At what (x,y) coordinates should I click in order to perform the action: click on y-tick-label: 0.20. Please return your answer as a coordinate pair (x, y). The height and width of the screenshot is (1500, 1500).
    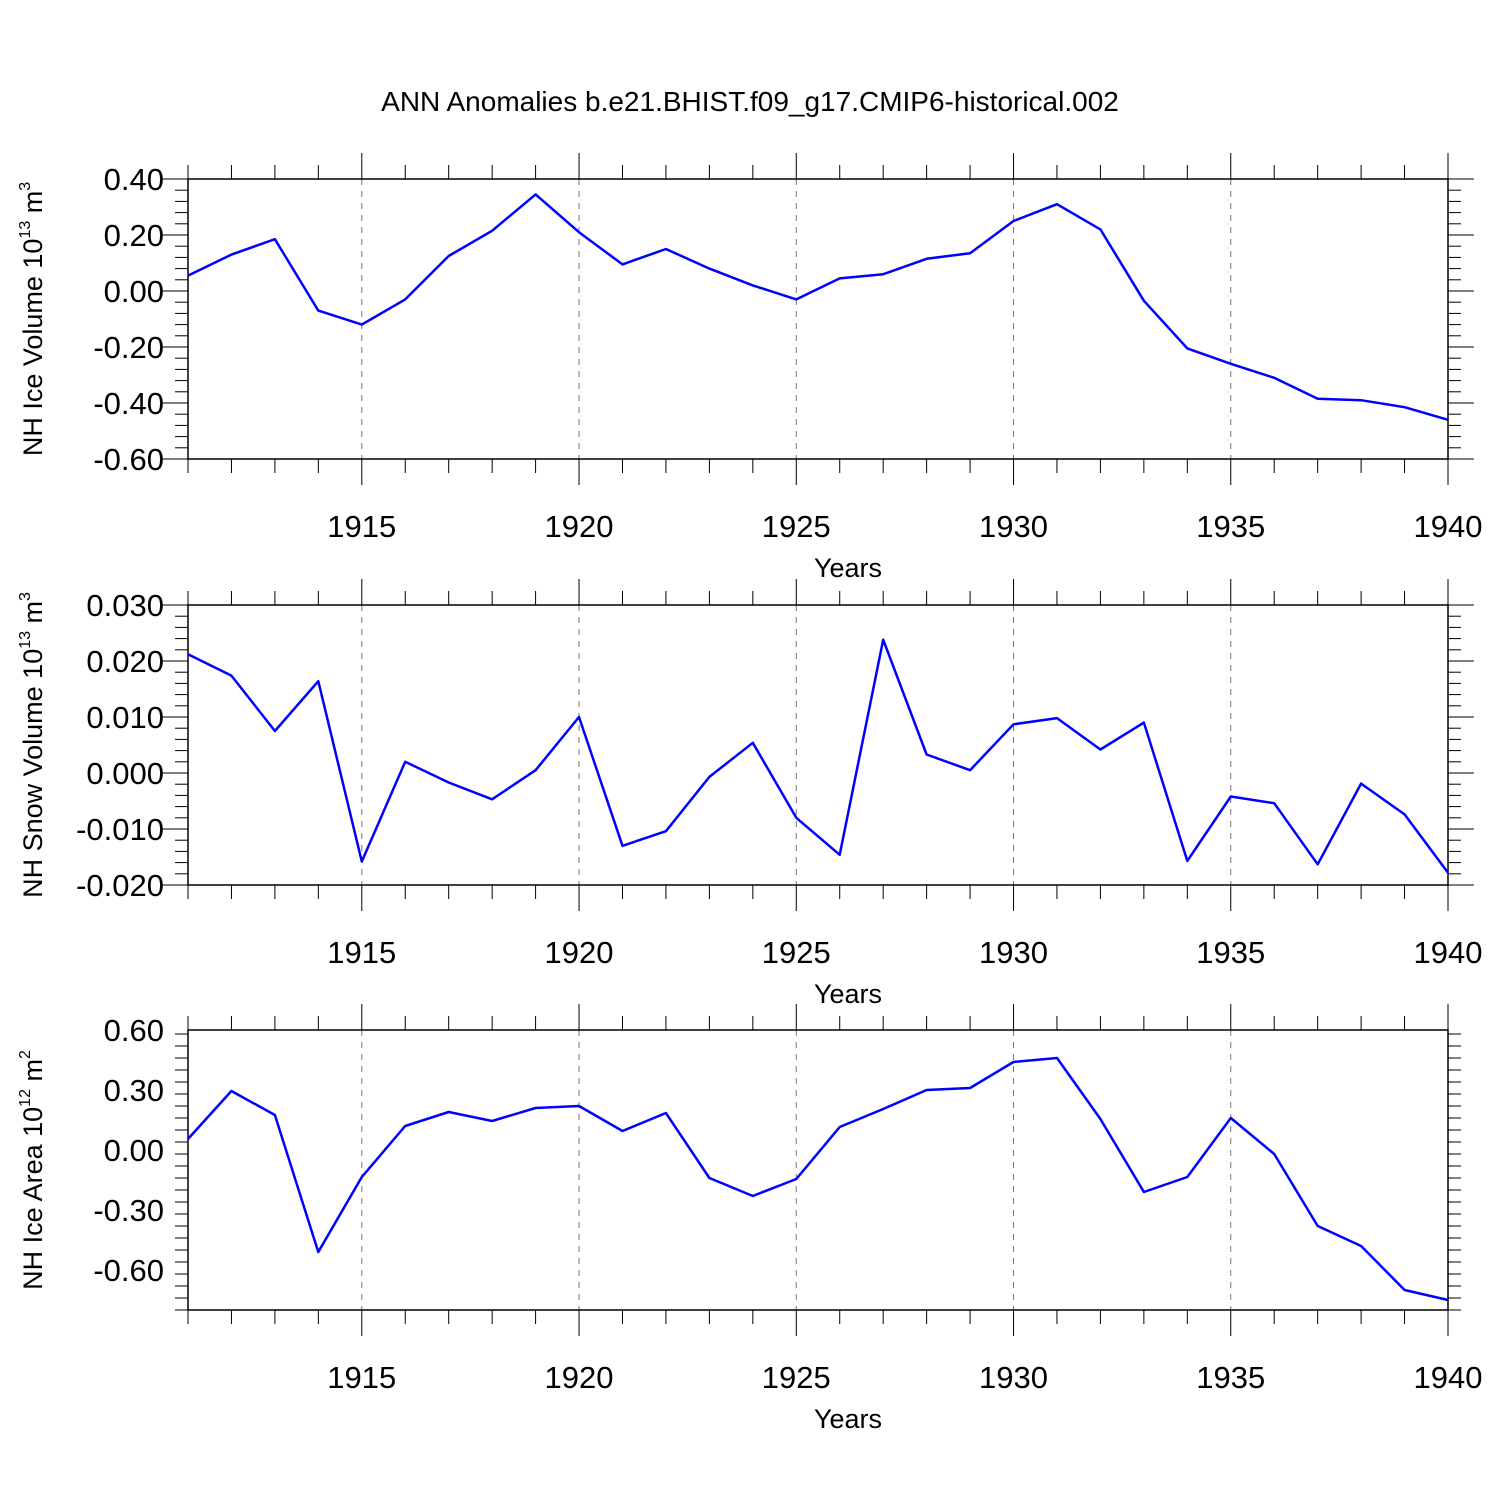
    Looking at the image, I should click on (134, 235).